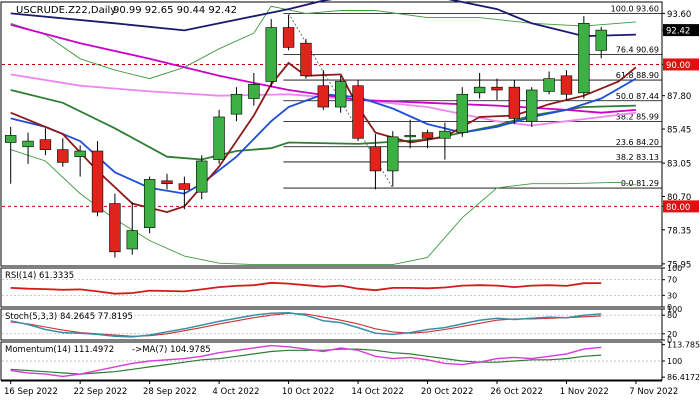  Describe the element at coordinates (308, 392) in the screenshot. I see `x-tick-label: 10 Oct 2022` at that location.